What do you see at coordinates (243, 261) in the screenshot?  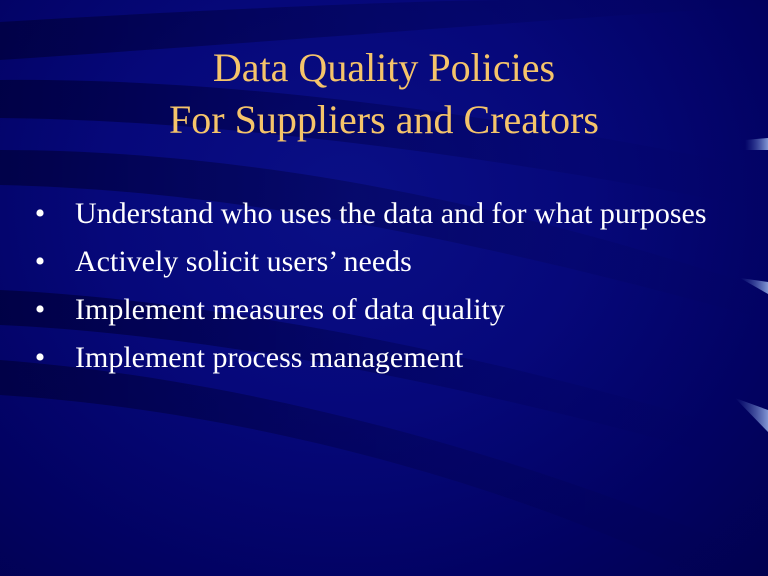 I see `bullet-text: Actively solicit users’ needs` at bounding box center [243, 261].